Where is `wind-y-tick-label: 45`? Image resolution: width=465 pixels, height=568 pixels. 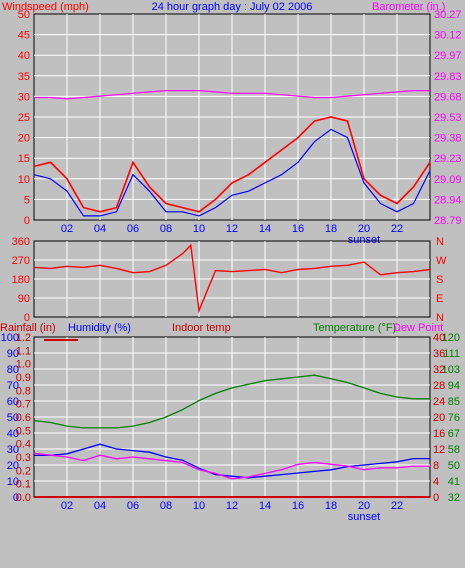
wind-y-tick-label: 45 is located at coordinates (24, 36).